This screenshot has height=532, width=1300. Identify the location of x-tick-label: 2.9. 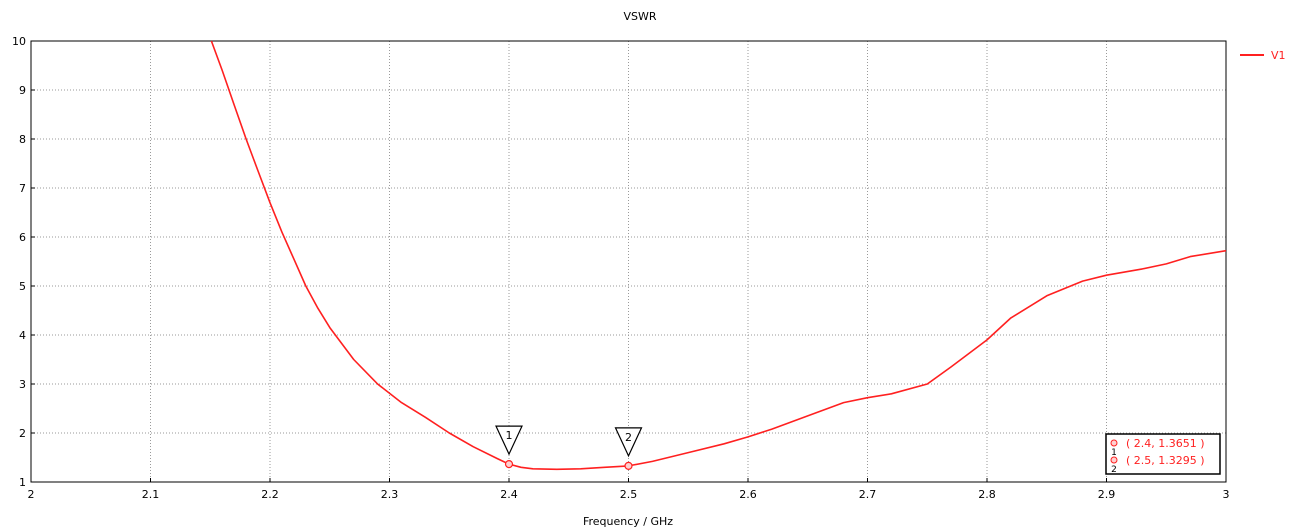
(1107, 494).